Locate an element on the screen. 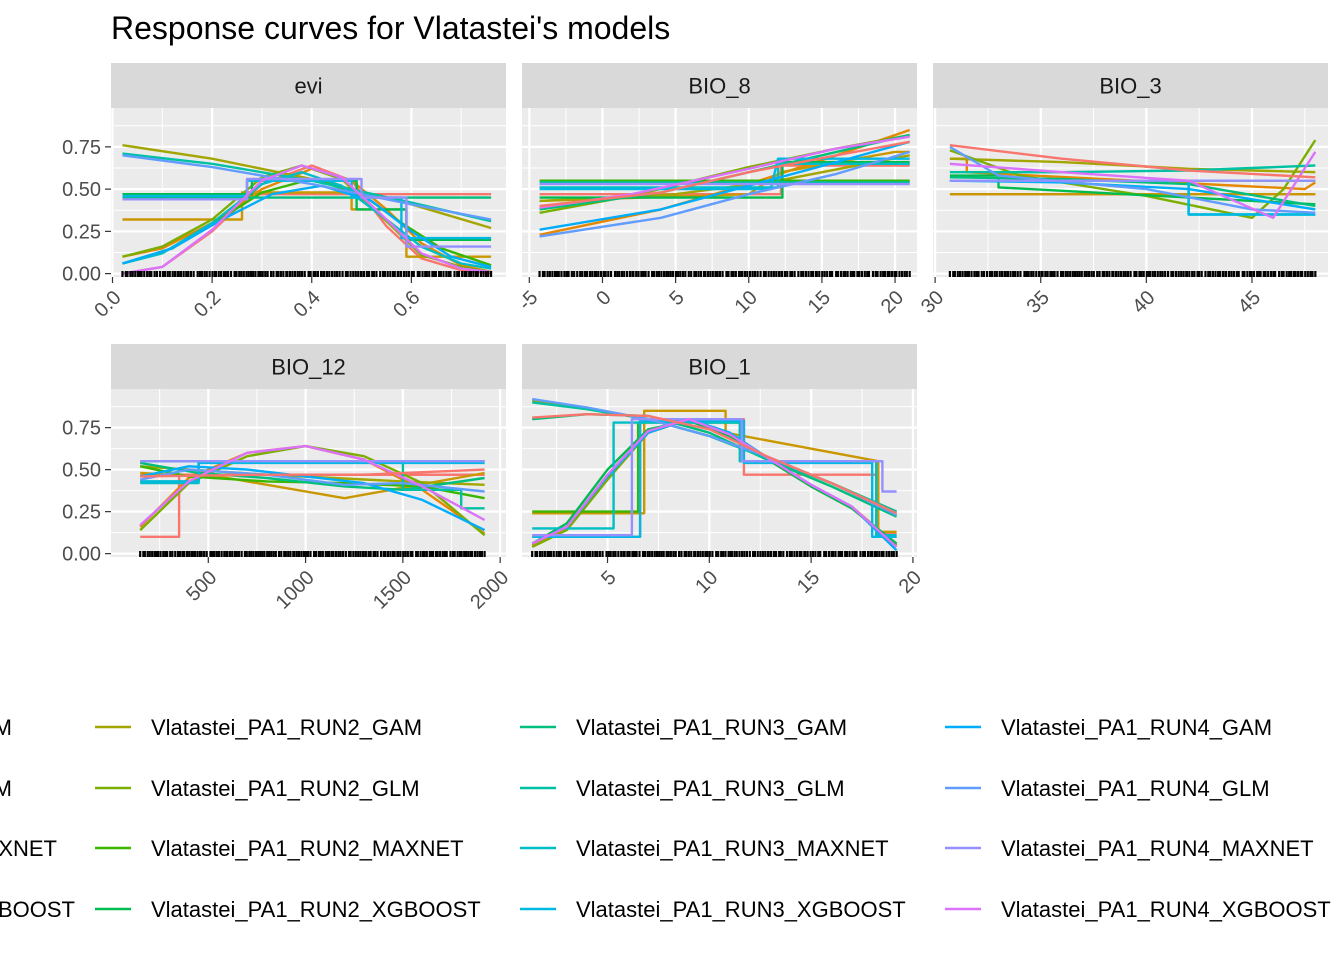 This screenshot has height=960, width=1344. strip-label: BIO_12 is located at coordinates (308, 367).